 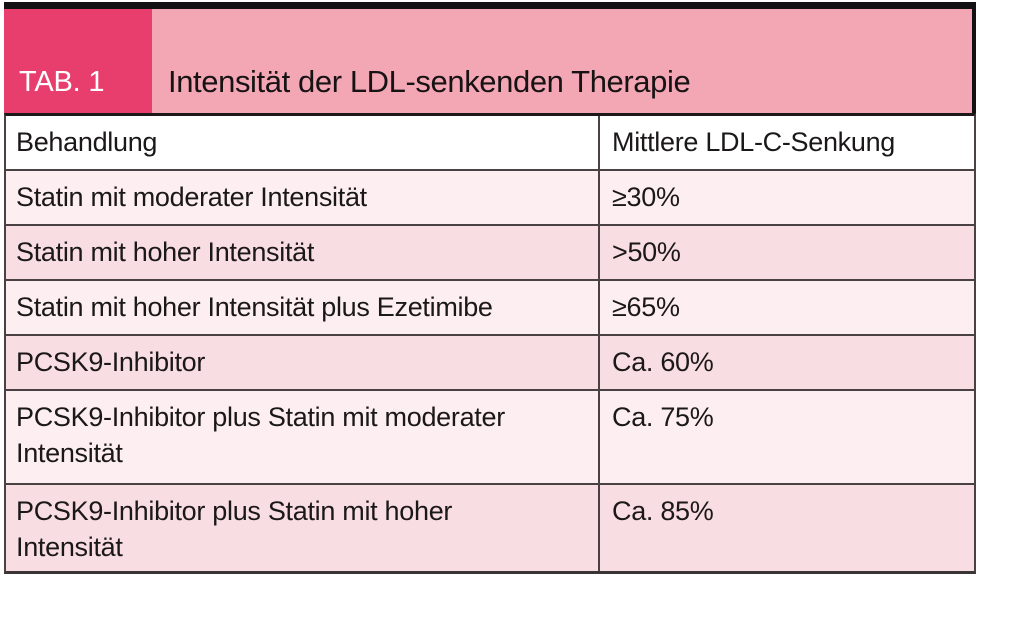 I want to click on table-row: Statin mit moderater Intensität ≥30%, so click(x=490, y=196).